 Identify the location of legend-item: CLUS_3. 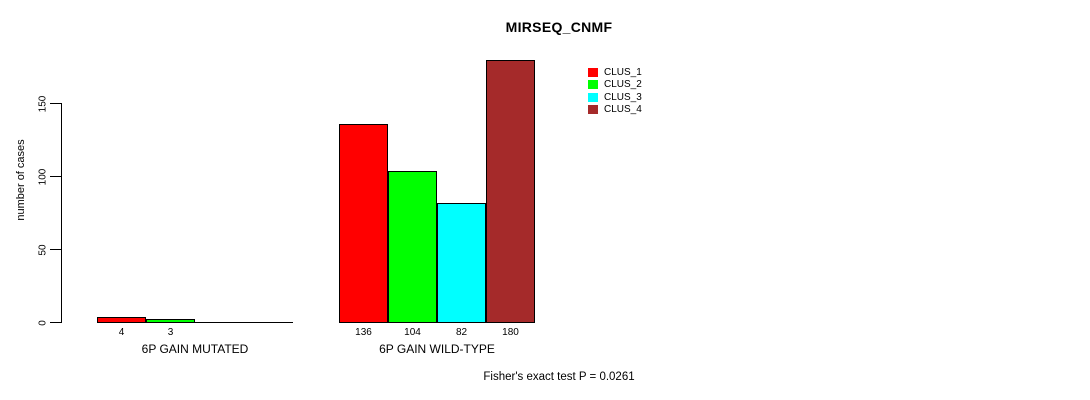
(615, 97).